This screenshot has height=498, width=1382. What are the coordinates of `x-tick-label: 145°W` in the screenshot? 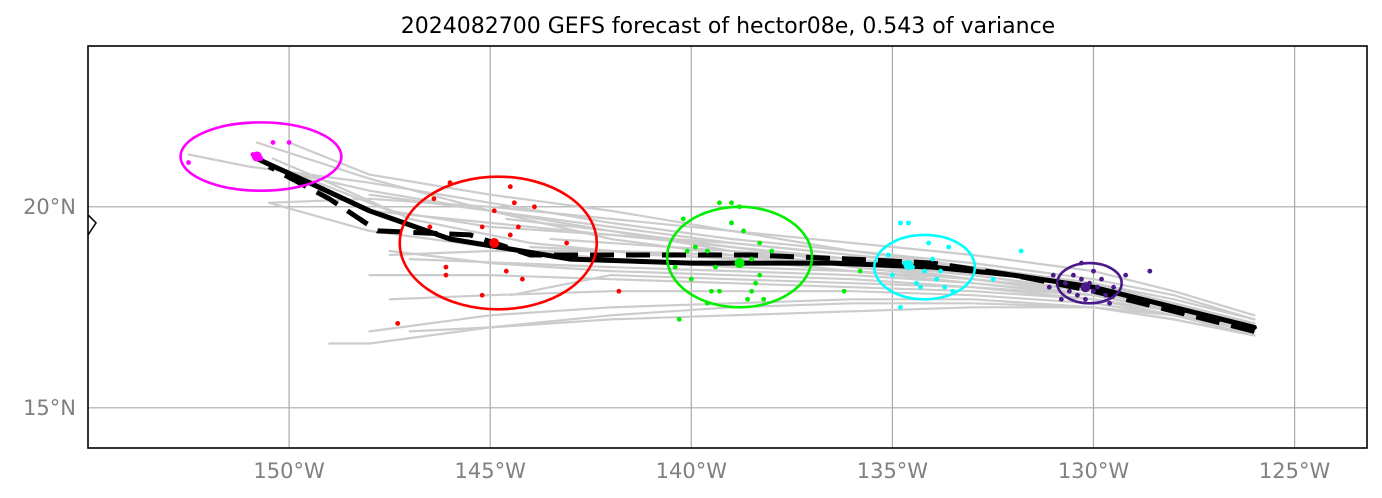 It's located at (491, 471).